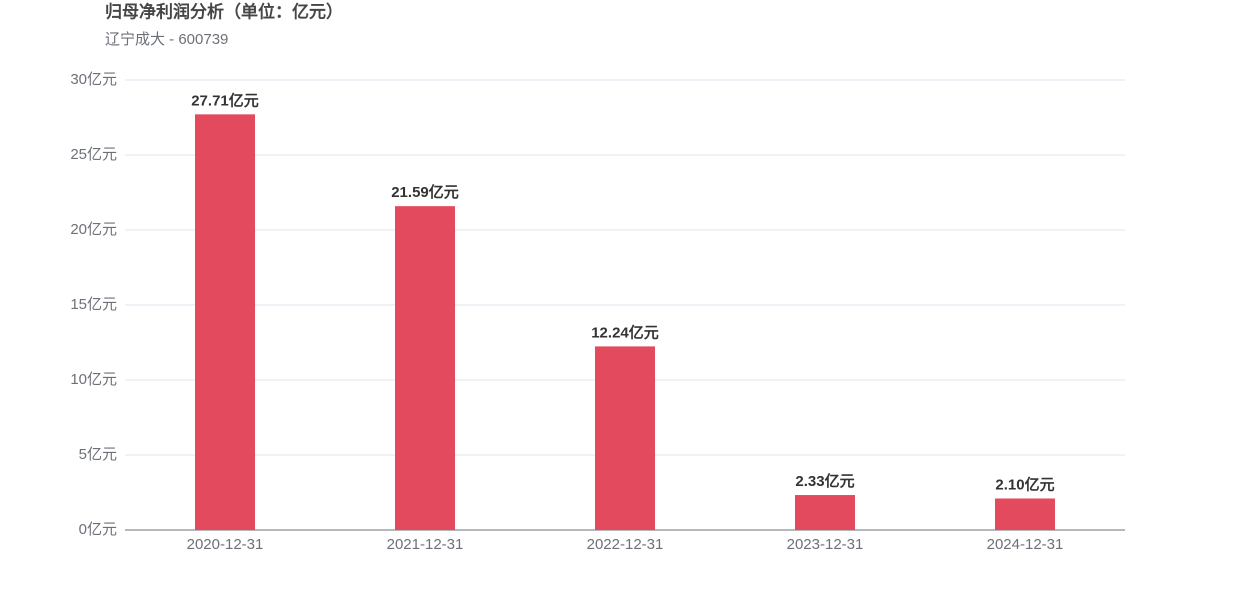 The image size is (1250, 600). What do you see at coordinates (93, 229) in the screenshot?
I see `y-tick-label: 20亿元` at bounding box center [93, 229].